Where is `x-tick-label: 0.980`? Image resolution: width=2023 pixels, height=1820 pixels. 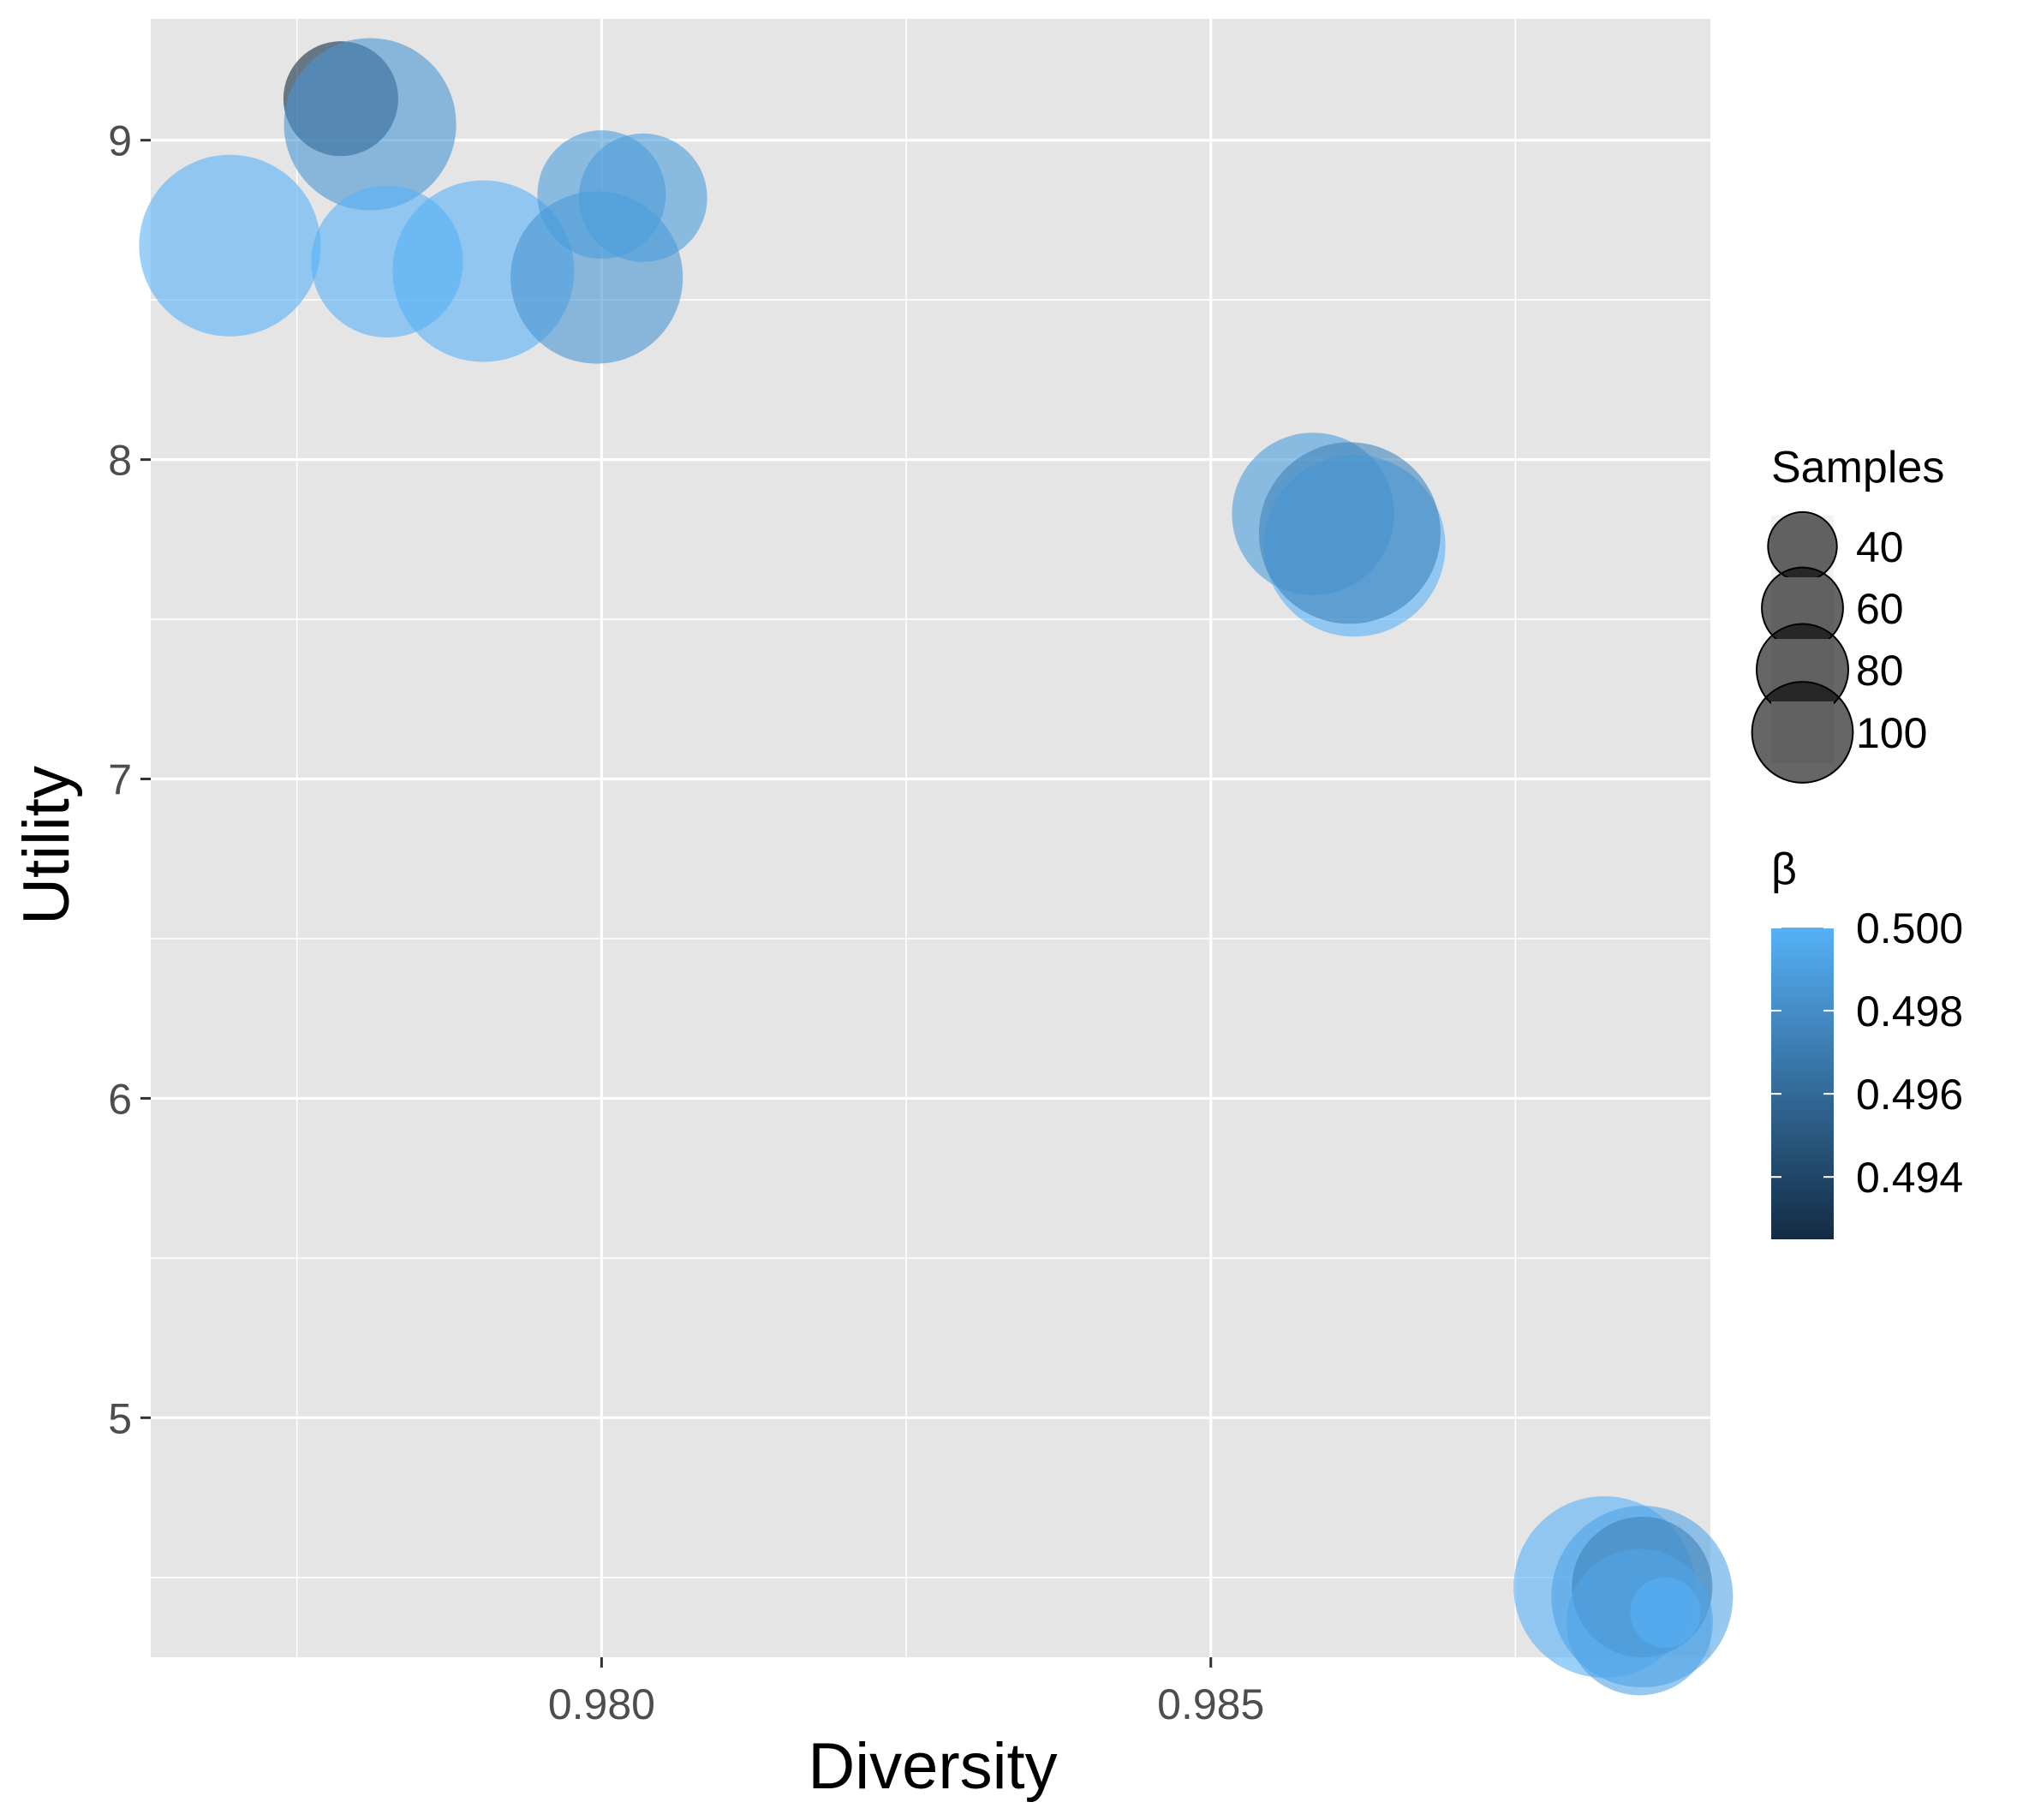 x-tick-label: 0.980 is located at coordinates (601, 1704).